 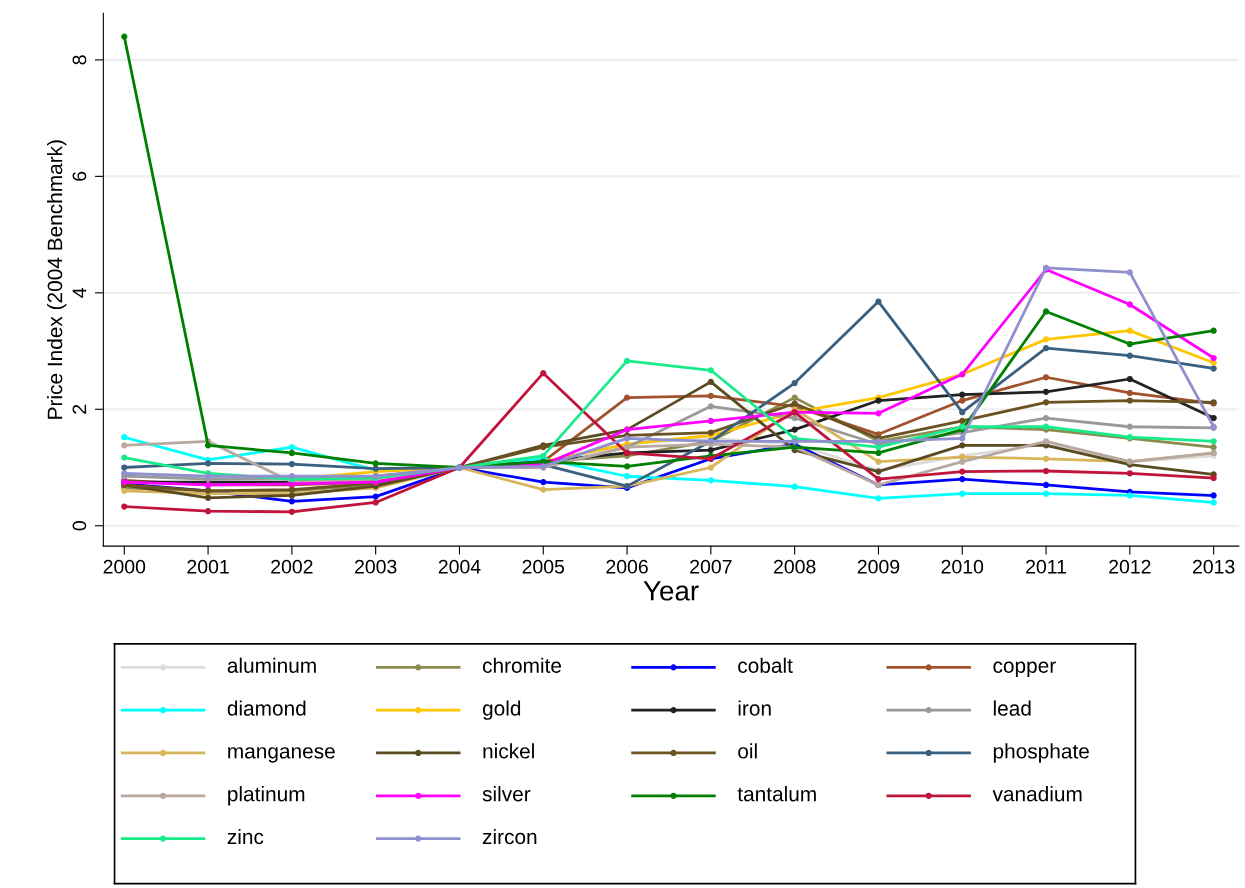 What do you see at coordinates (79, 526) in the screenshot?
I see `y-tick-label: 0` at bounding box center [79, 526].